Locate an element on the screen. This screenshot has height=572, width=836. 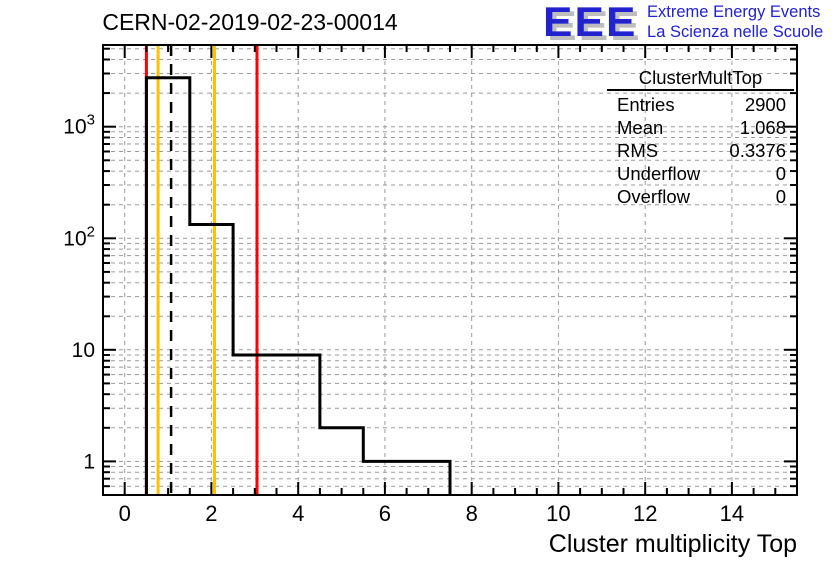
svg-text: 2 is located at coordinates (211, 513).